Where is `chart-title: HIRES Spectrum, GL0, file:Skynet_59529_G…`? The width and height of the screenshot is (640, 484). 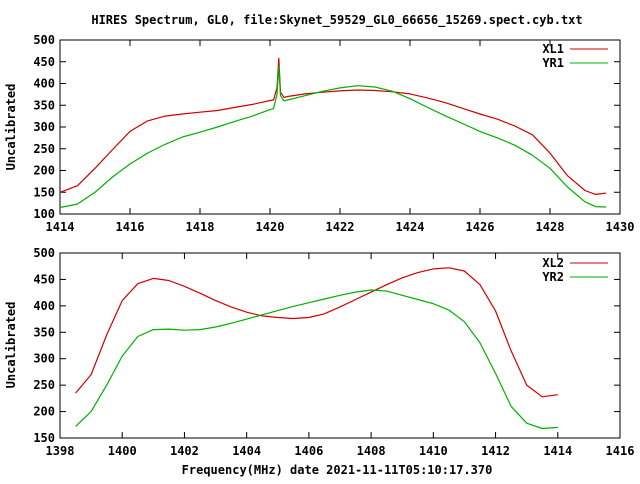
chart-title: HIRES Spectrum, GL0, file:Skynet_59529_G… is located at coordinates (336, 20).